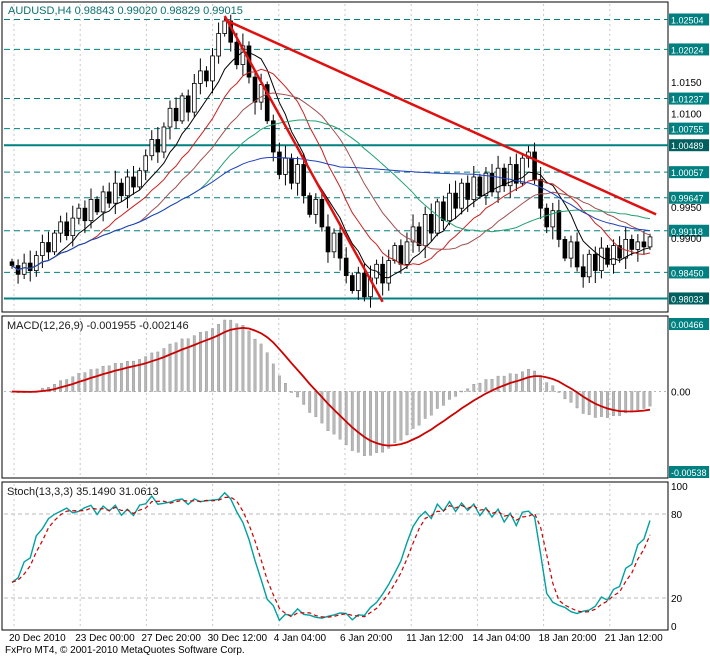  I want to click on price-level-label: 0.98450, so click(687, 273).